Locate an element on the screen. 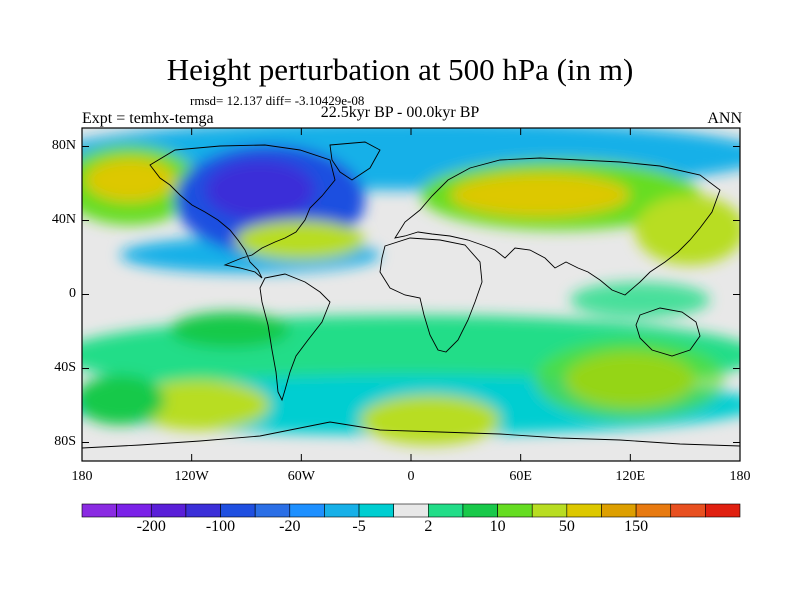 The width and height of the screenshot is (800, 600). experiment-label: Expt = temhx-temga is located at coordinates (148, 118).